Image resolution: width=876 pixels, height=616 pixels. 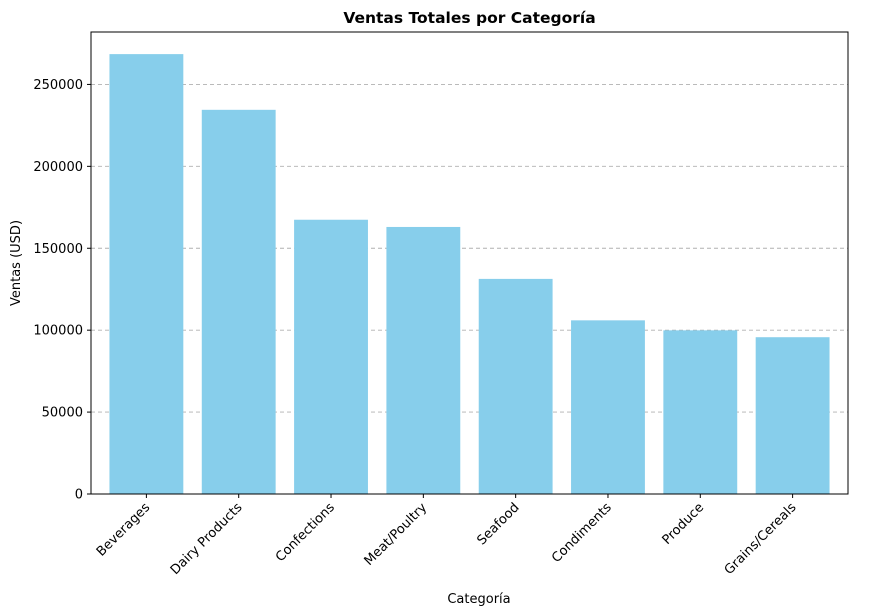 I want to click on x-tick-label: Condiments, so click(x=582, y=533).